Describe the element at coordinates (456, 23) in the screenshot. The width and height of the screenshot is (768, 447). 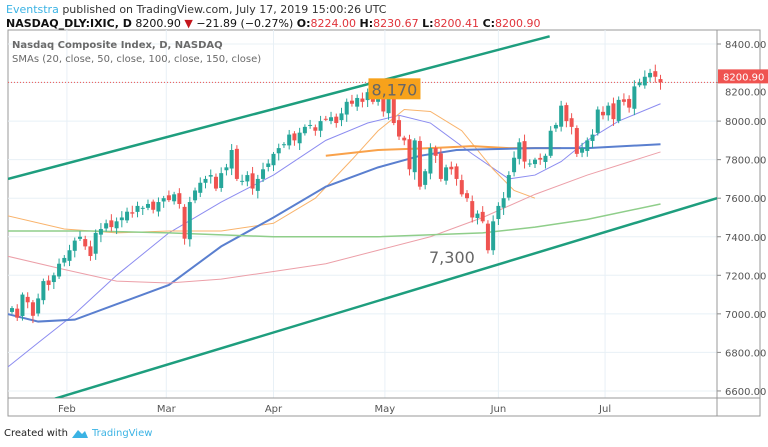
I see `low-value: 8200.41` at that location.